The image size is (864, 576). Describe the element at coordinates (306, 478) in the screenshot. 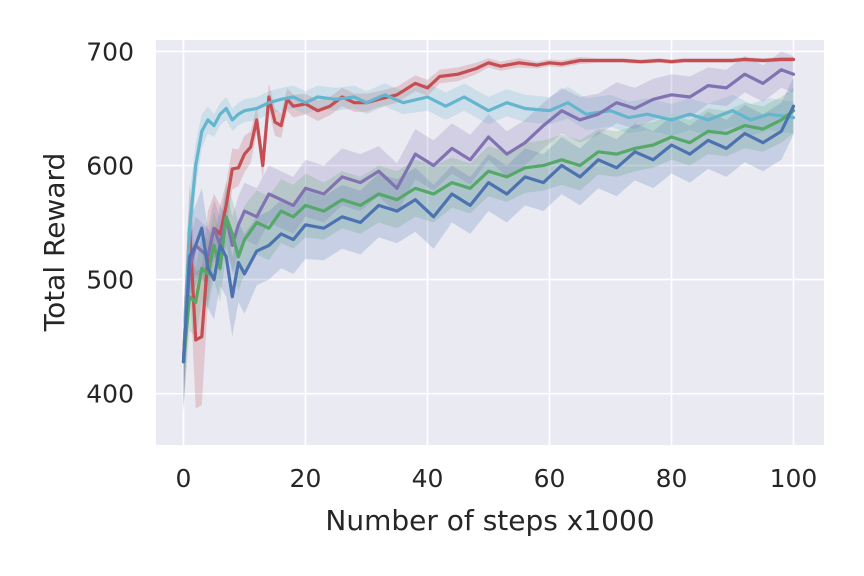

I see `x-tick-label: 20` at that location.